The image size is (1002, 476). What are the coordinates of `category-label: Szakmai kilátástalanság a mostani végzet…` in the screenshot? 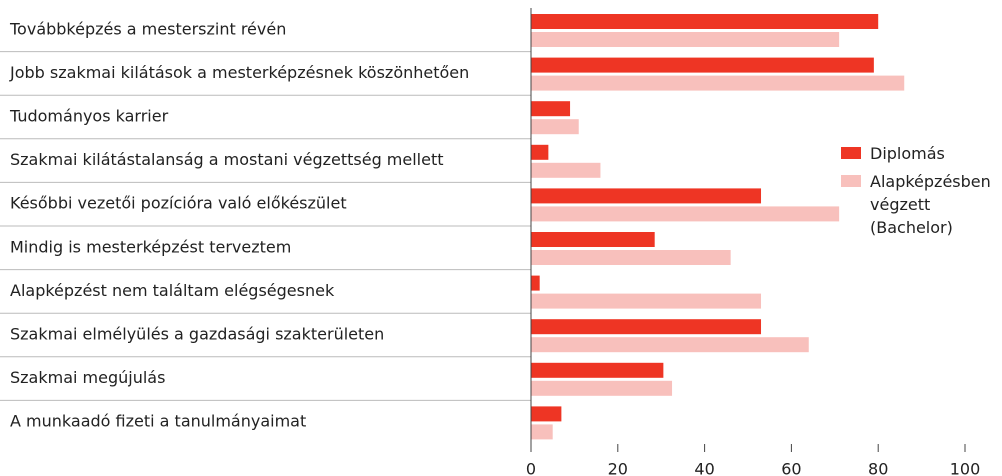 It's located at (227, 159).